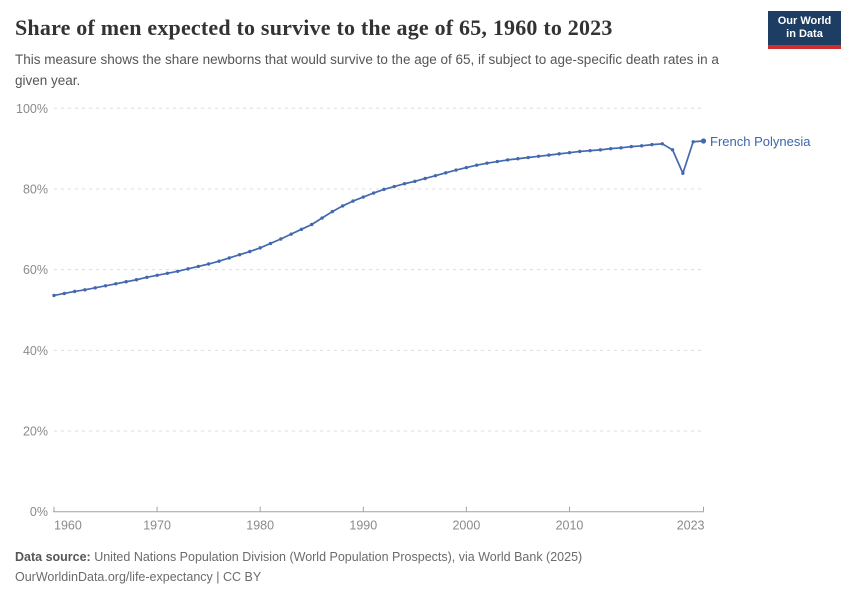  What do you see at coordinates (35, 270) in the screenshot?
I see `y-axis-tick-label: 60%` at bounding box center [35, 270].